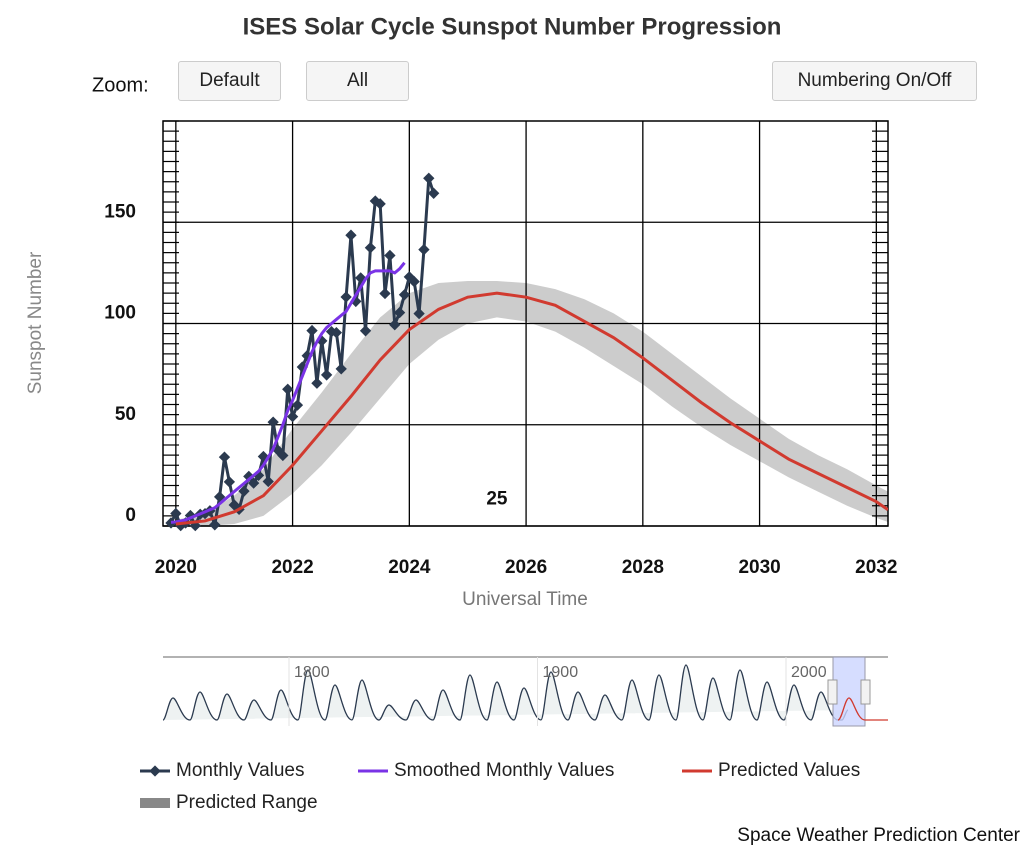 The height and width of the screenshot is (853, 1024). What do you see at coordinates (874, 81) in the screenshot?
I see `numbering-button: Numbering On/Off` at bounding box center [874, 81].